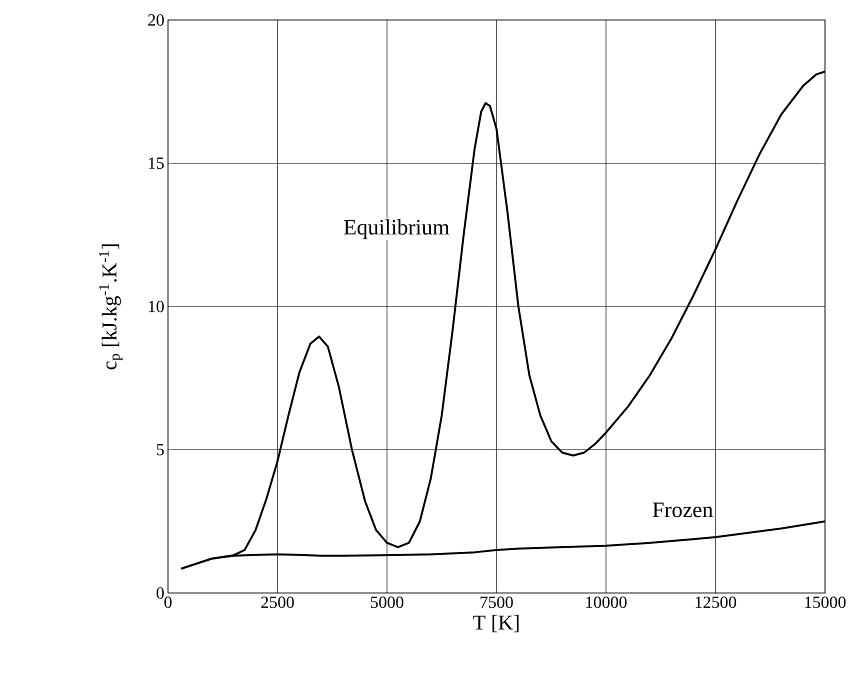 The width and height of the screenshot is (856, 675). I want to click on y-tick-label: 15, so click(156, 163).